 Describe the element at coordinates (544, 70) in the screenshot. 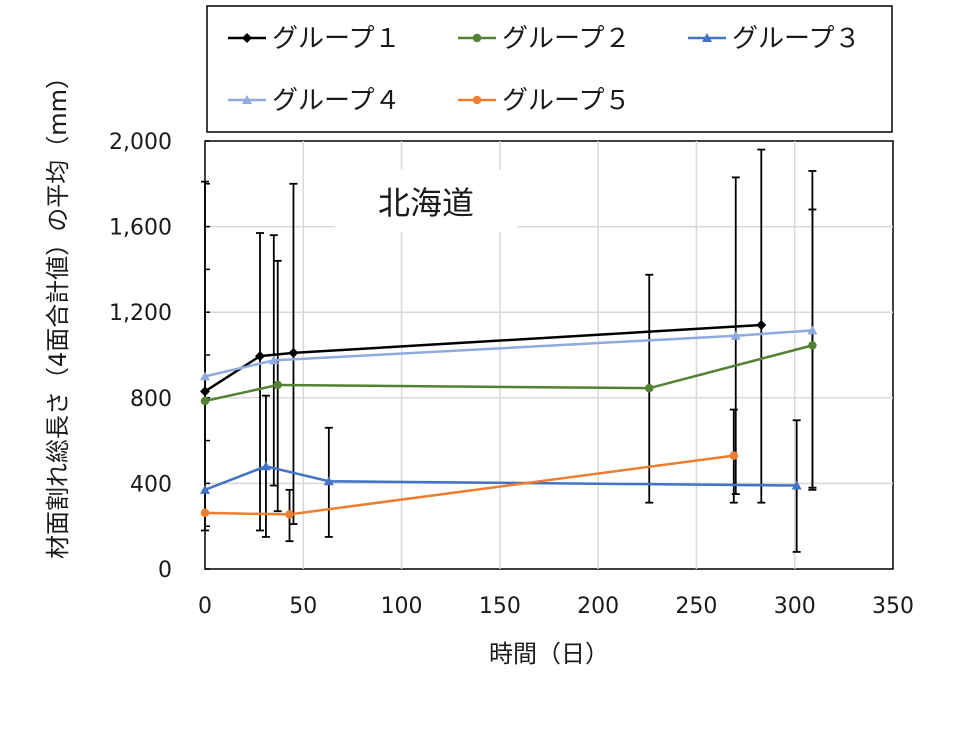

I see `legend: グループ１ グループ２ グループ３ グループ４ グループ５` at that location.